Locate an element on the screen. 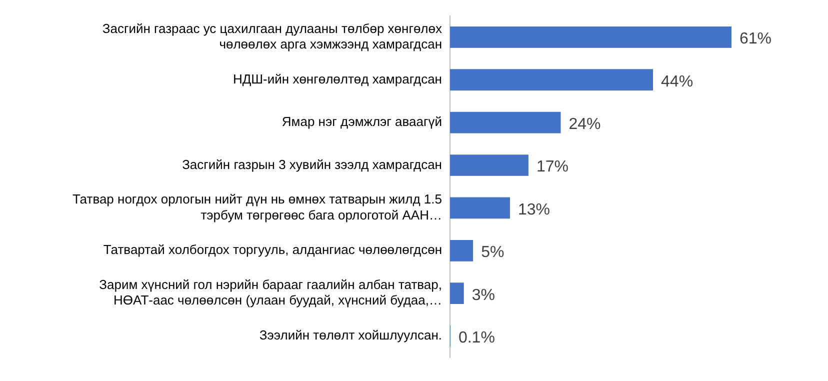 Image resolution: width=828 pixels, height=381 pixels. data-label: 44% is located at coordinates (677, 81).